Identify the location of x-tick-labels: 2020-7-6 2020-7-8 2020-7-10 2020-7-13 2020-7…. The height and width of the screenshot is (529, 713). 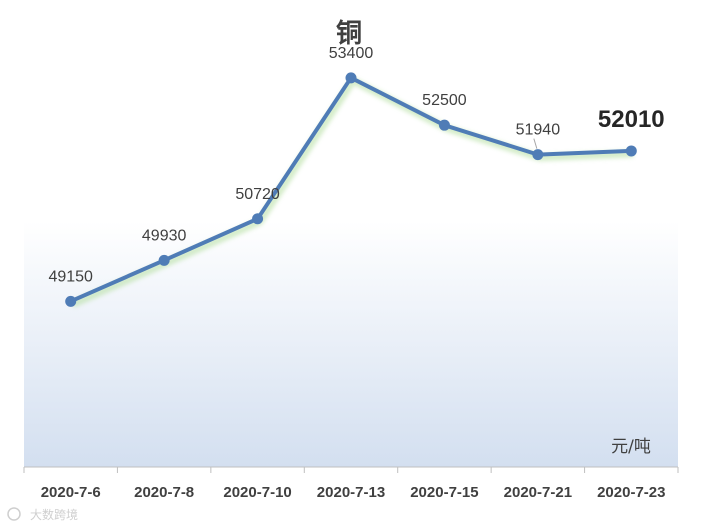
(353, 492).